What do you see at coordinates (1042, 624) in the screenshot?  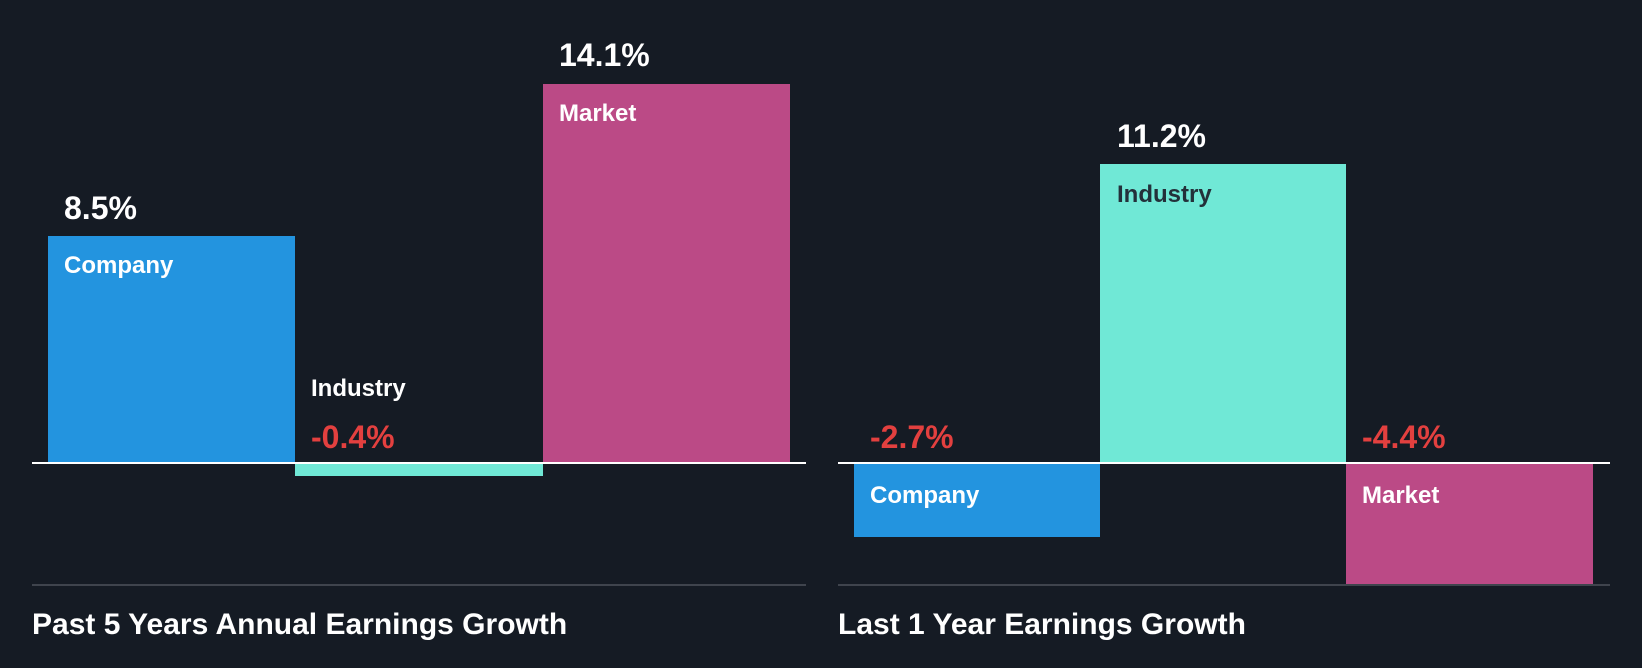 I see `chart-title-1y: Last 1 Year Earnings Growth` at bounding box center [1042, 624].